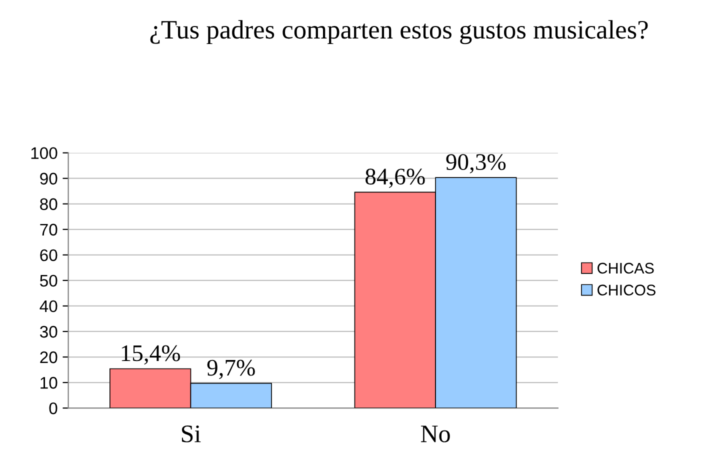 This screenshot has height=459, width=719. I want to click on y-tick-label: 70, so click(49, 230).